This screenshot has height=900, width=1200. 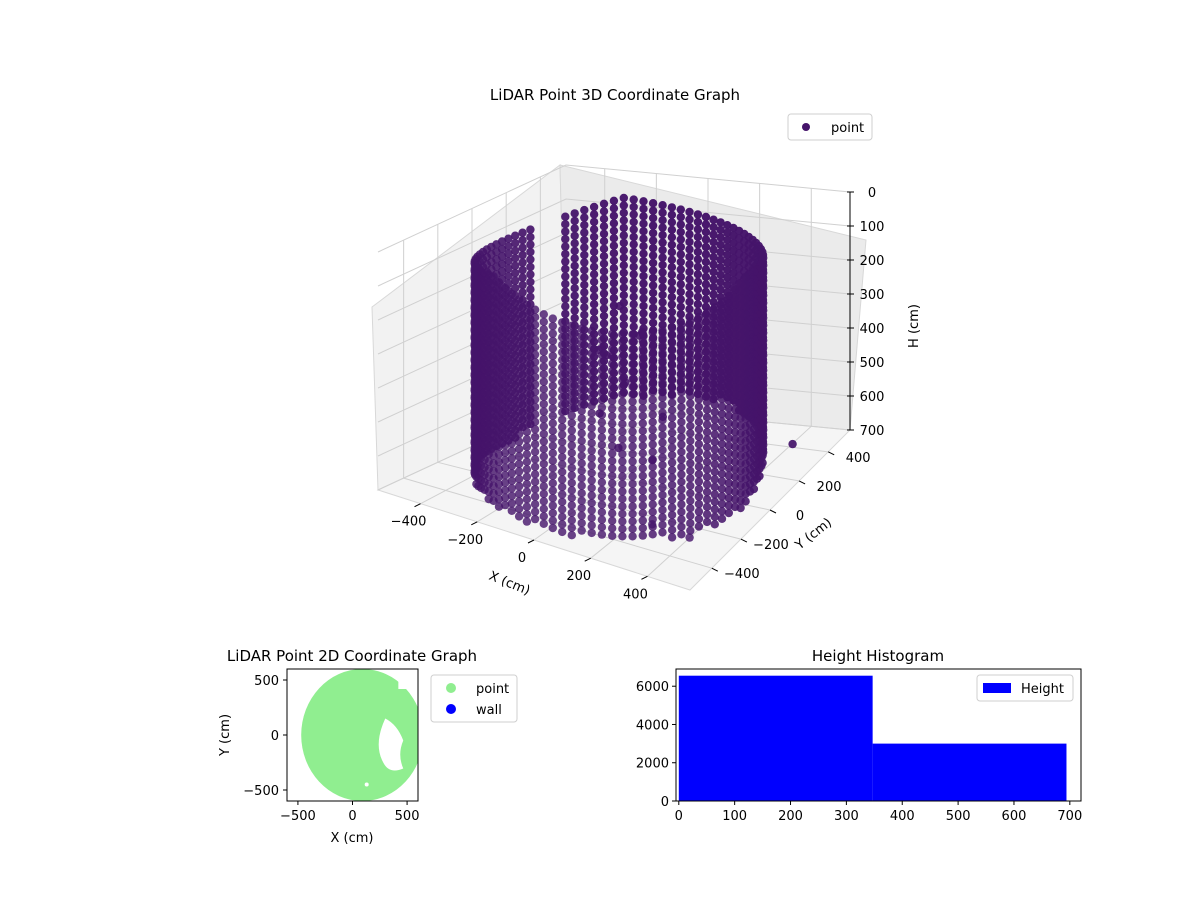 I want to click on histogram-title: Height Histogram, so click(x=878, y=656).